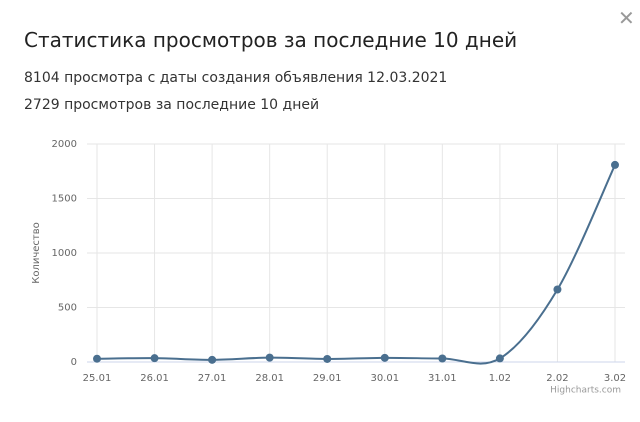  I want to click on stat-line: 2729 просмотров за последние 10 дней, so click(172, 105).